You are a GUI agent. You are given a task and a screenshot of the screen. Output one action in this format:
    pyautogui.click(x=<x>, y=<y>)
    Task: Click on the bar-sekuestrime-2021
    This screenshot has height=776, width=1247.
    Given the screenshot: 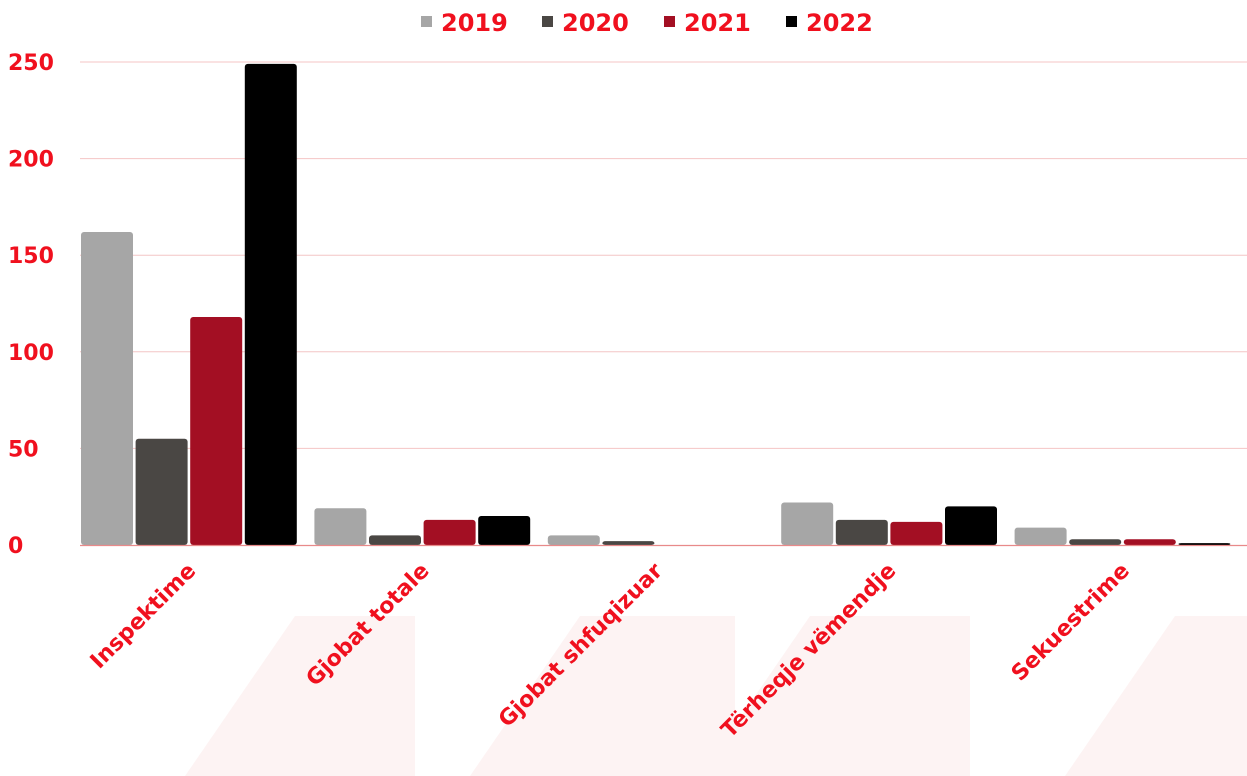 What is the action you would take?
    pyautogui.click(x=1149, y=542)
    